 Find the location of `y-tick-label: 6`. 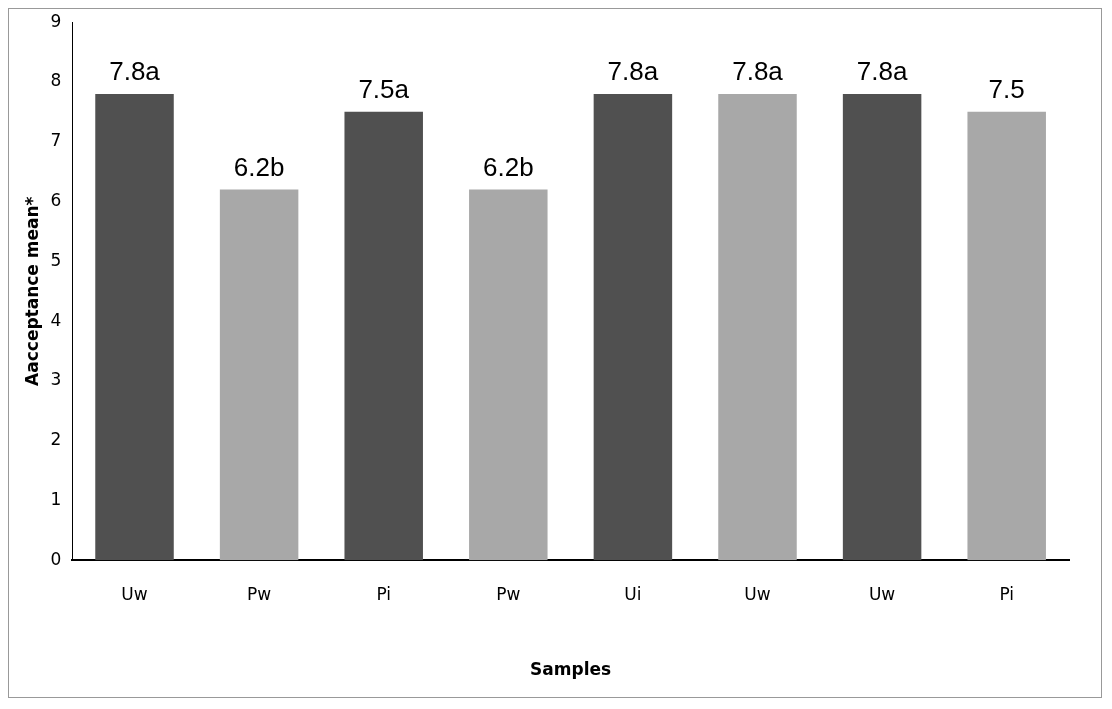

y-tick-label: 6 is located at coordinates (56, 199).